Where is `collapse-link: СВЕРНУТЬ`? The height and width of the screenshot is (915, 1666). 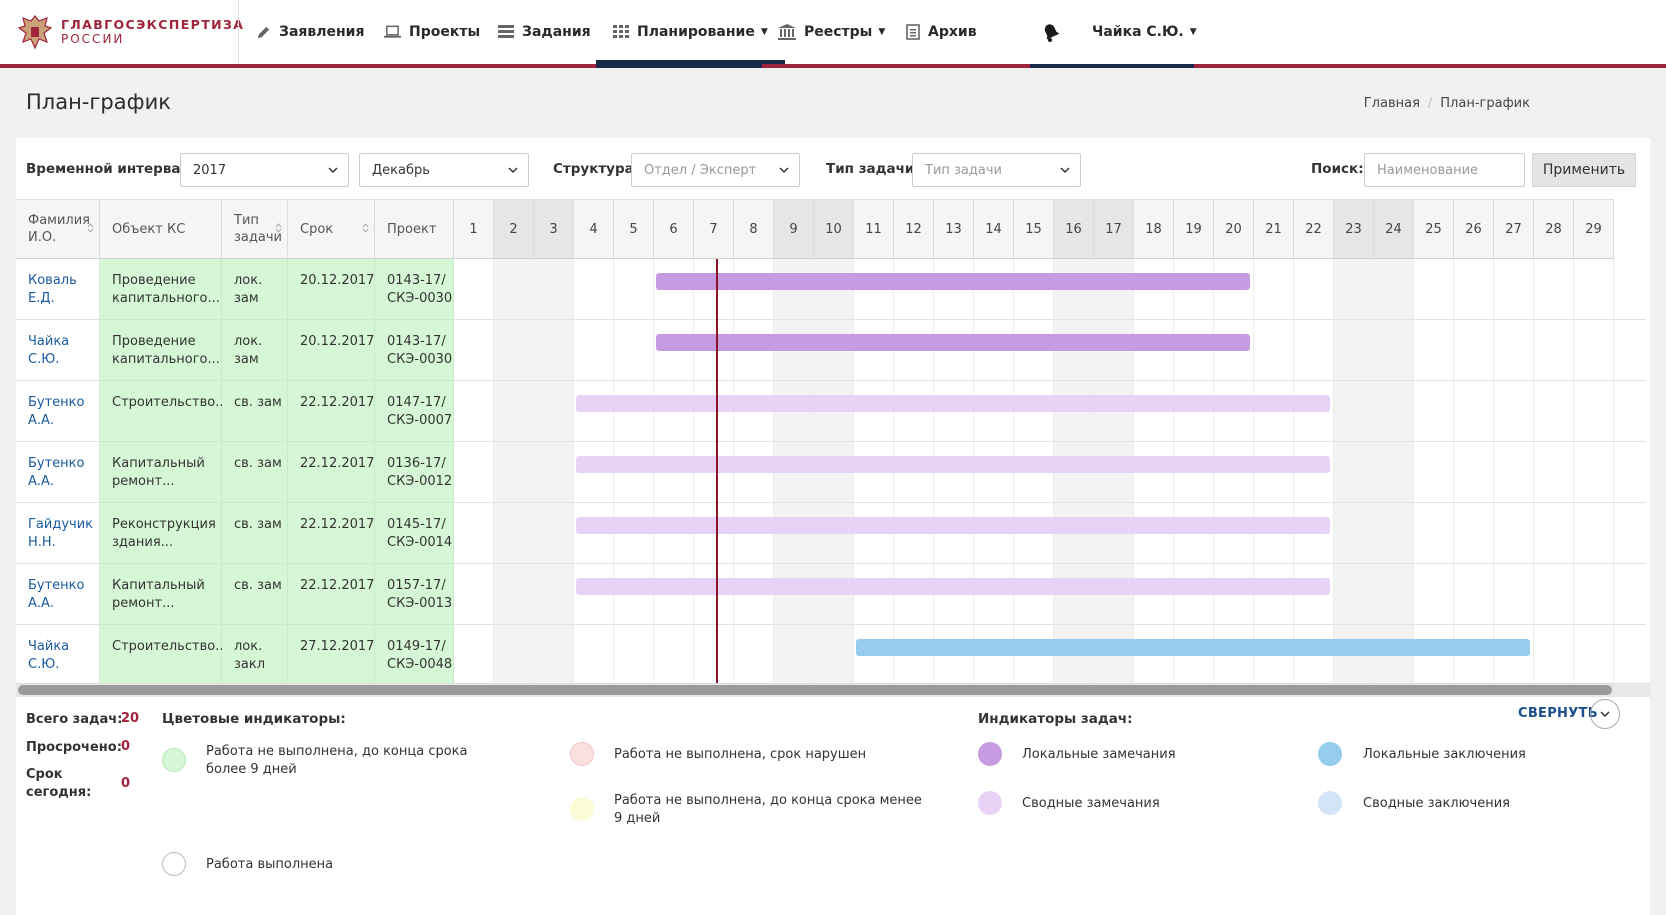
collapse-link: СВЕРНУТЬ is located at coordinates (1558, 713).